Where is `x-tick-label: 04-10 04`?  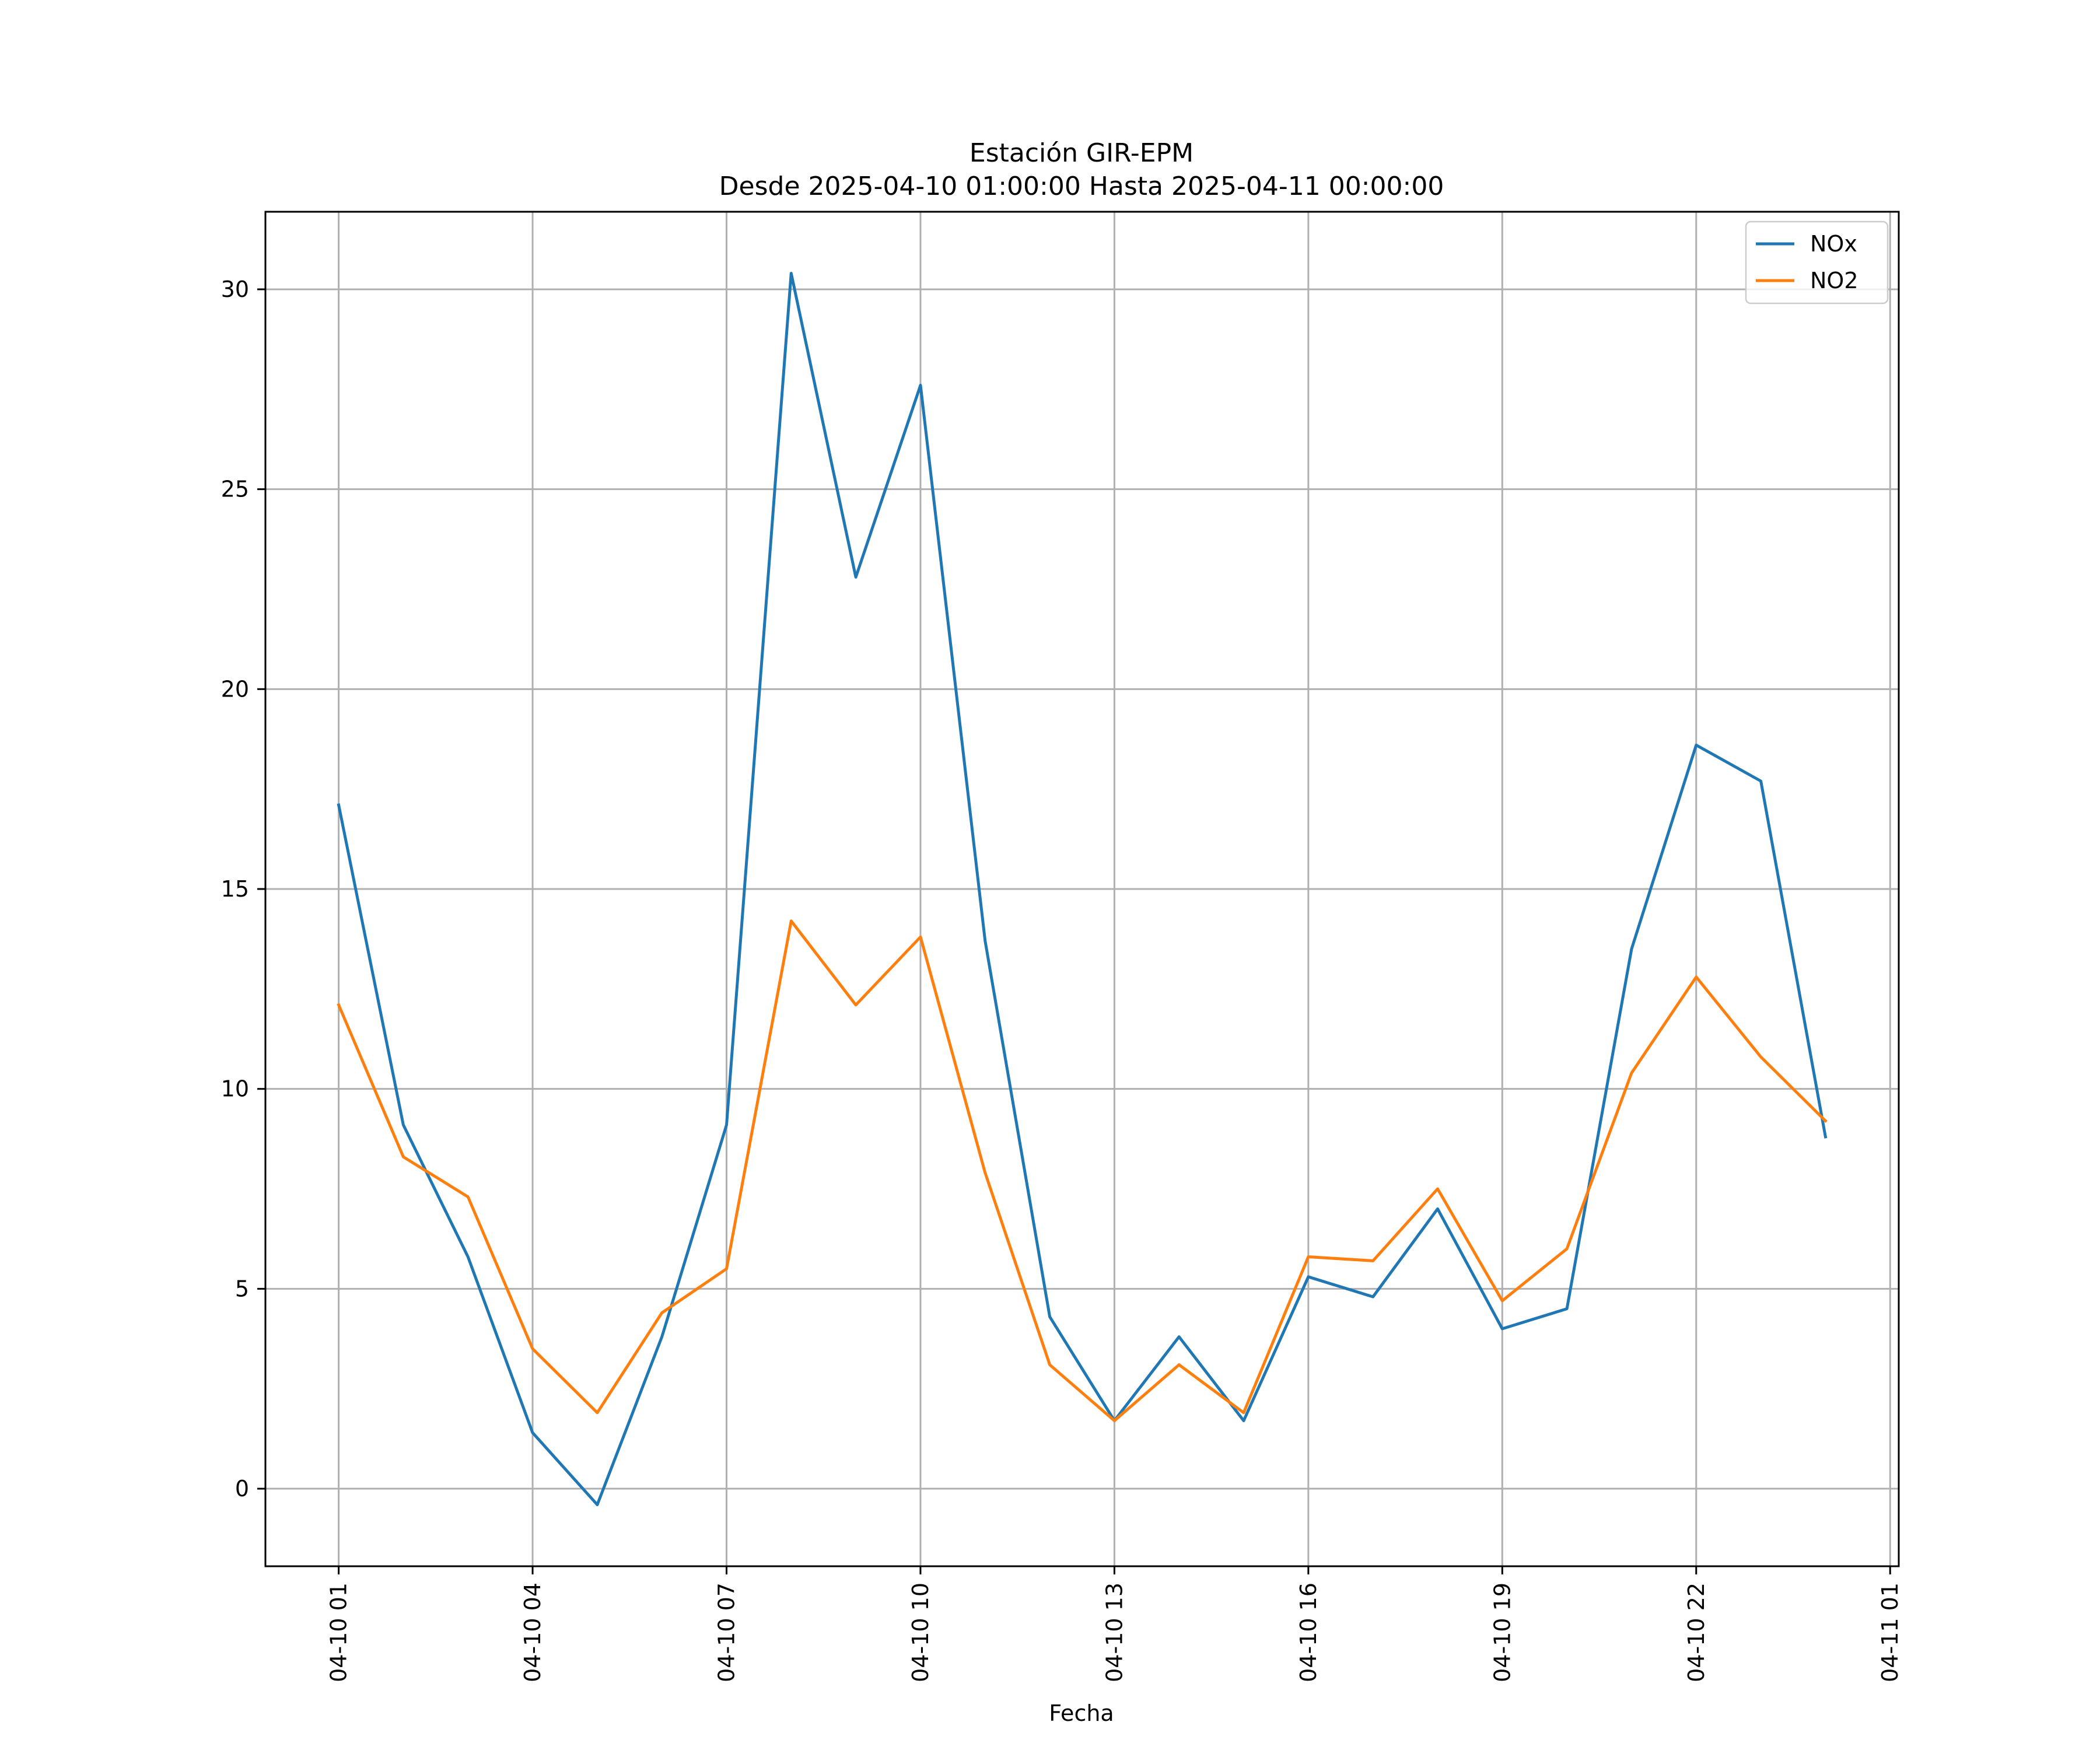 x-tick-label: 04-10 04 is located at coordinates (532, 1632).